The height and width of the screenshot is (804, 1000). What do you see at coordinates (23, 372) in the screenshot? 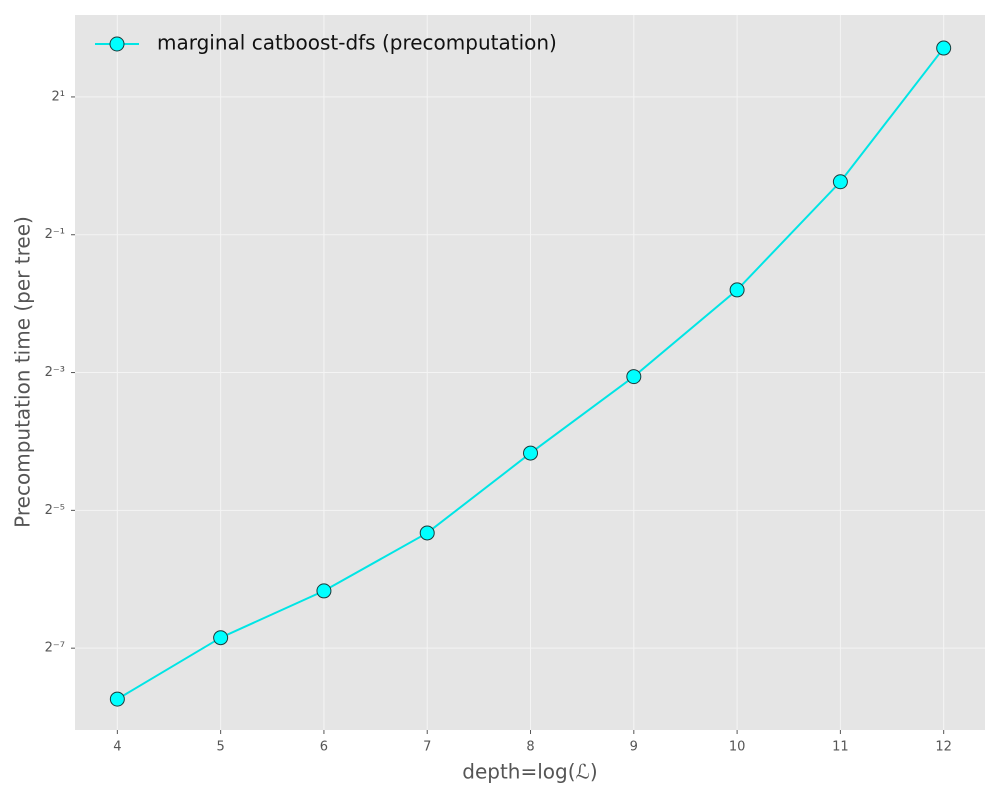
I see `y-axis-label: Precomputation time (per tree)` at bounding box center [23, 372].